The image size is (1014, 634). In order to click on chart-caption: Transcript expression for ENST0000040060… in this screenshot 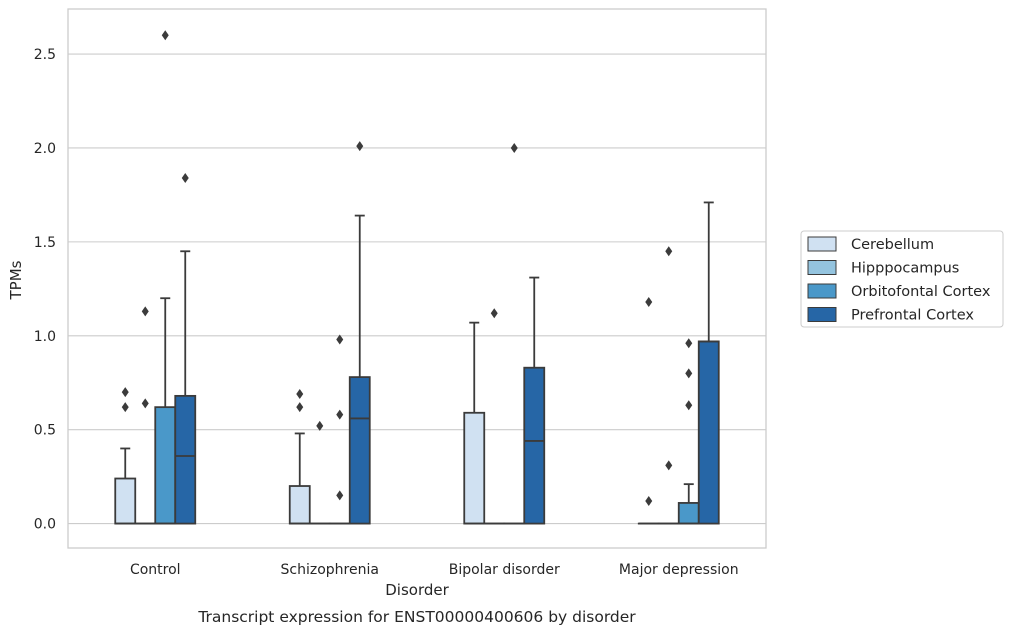, I will do `click(416, 617)`.